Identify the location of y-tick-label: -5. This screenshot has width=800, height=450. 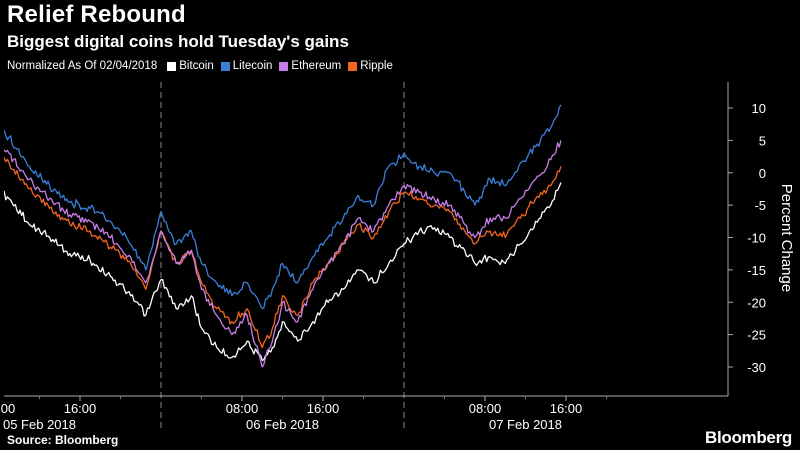
(760, 205).